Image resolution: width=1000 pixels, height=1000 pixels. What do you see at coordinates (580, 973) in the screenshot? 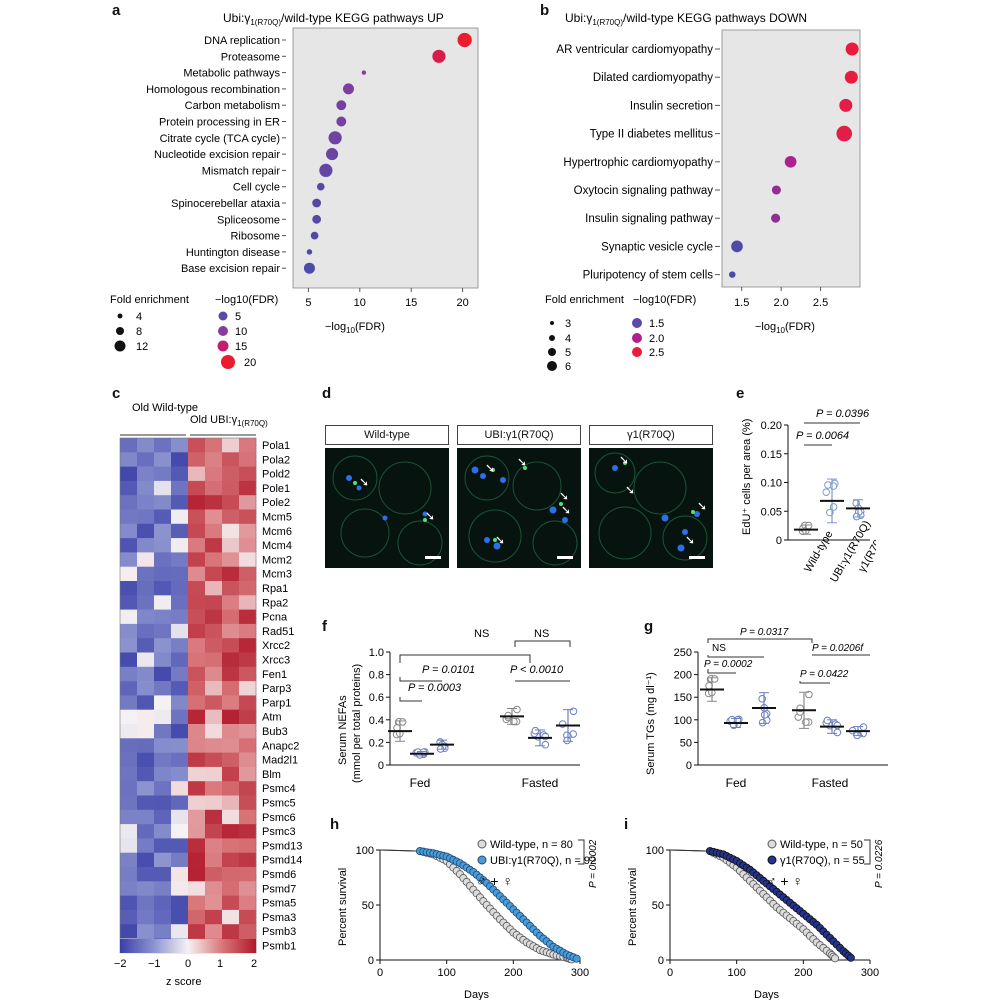
I see `x-tick-label: 300` at bounding box center [580, 973].